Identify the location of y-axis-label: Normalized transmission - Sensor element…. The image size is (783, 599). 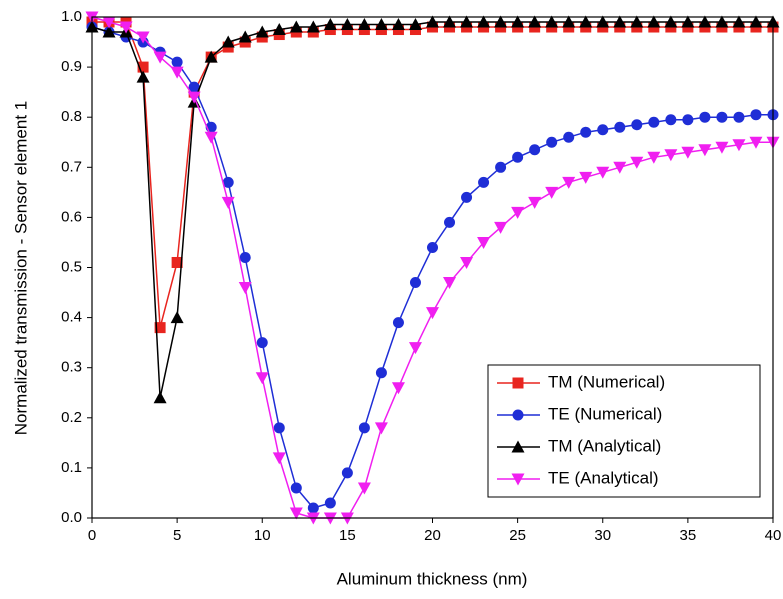
(20, 268).